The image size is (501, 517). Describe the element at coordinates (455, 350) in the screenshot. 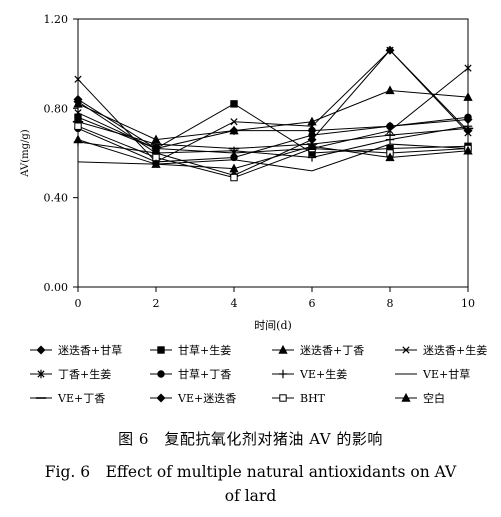

I see `legend-label-4: 迷迭香+生姜` at that location.